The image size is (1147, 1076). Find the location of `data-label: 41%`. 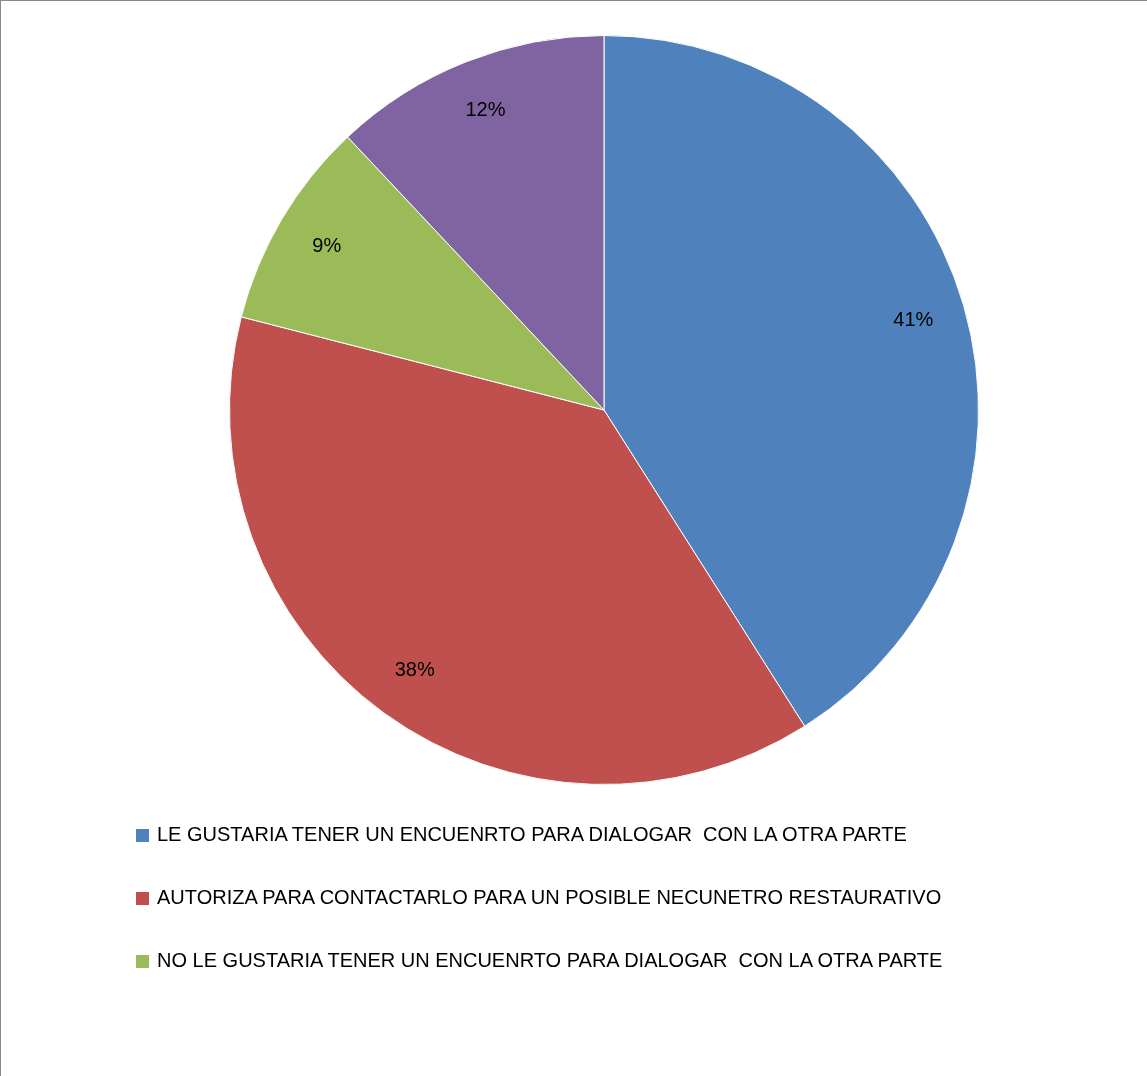

data-label: 41% is located at coordinates (913, 318).